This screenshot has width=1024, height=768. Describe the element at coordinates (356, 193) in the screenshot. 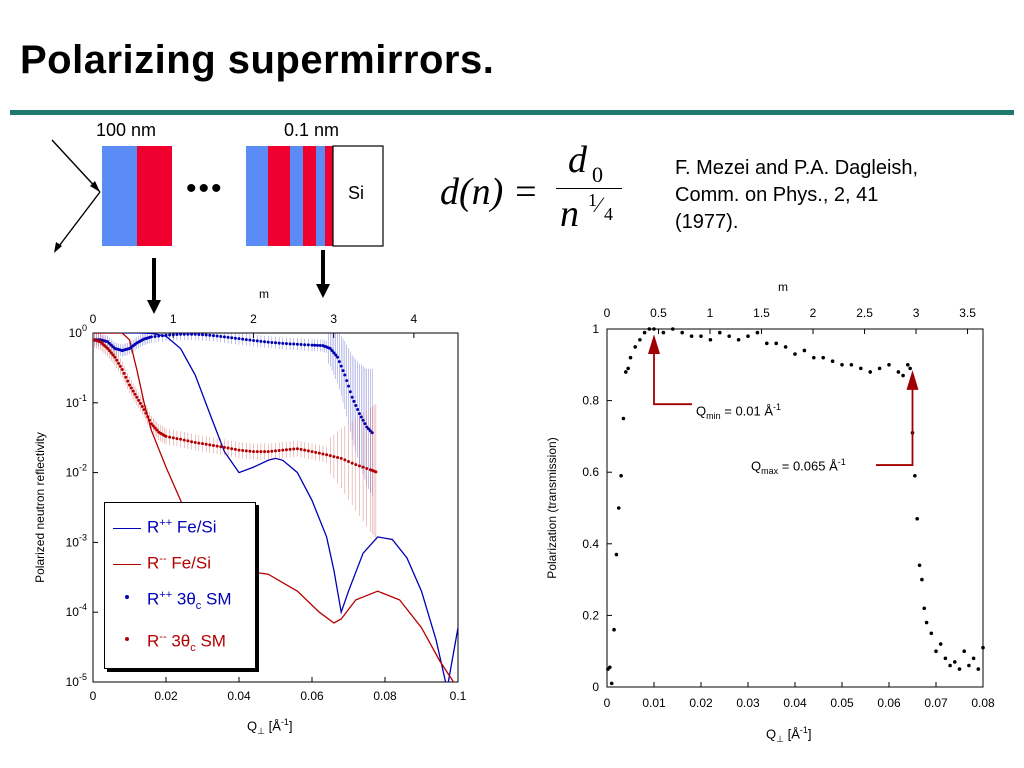

I see `si-label: Si` at that location.